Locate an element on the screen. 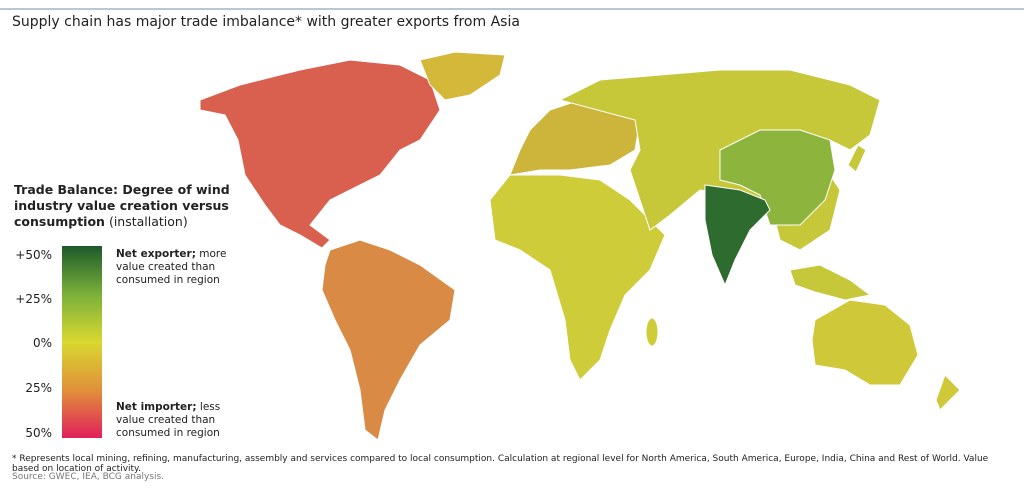 The height and width of the screenshot is (488, 1024). exporter-note-bold: Net exporter; is located at coordinates (156, 254).